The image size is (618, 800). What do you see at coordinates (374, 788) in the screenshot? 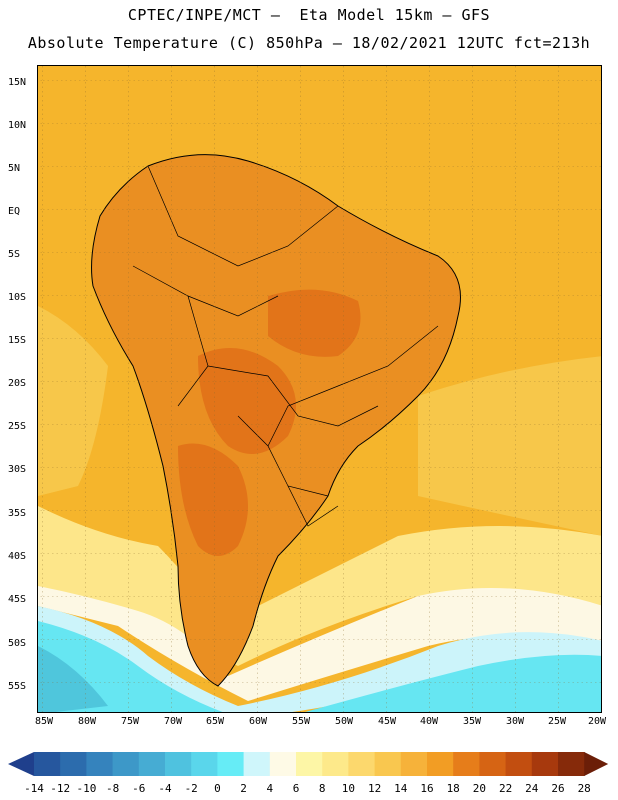
I see `colorbar-label: 12` at bounding box center [374, 788].